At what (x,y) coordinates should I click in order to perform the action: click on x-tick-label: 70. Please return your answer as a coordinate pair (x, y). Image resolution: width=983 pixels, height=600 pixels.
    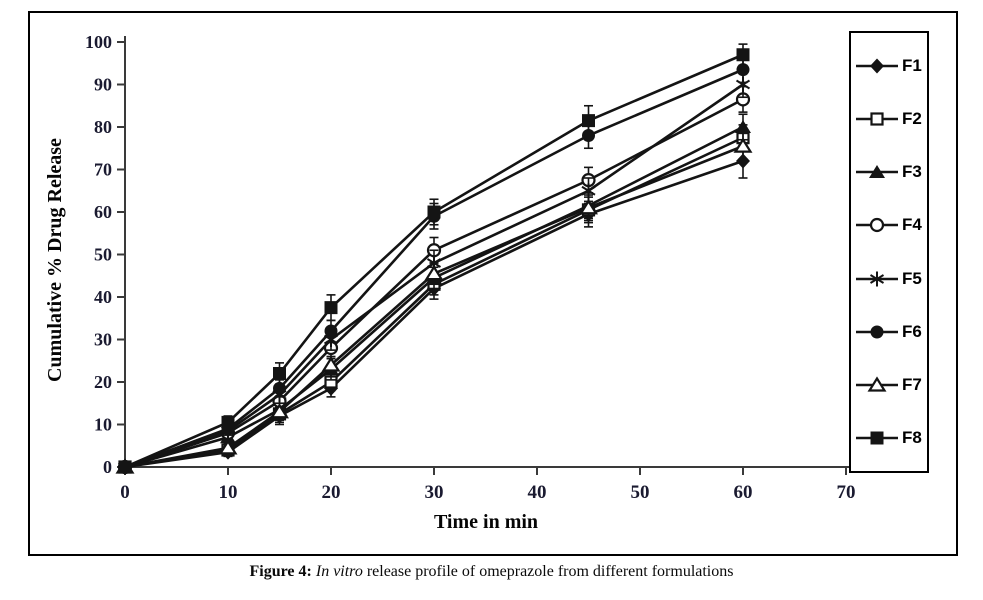
    Looking at the image, I should click on (846, 492).